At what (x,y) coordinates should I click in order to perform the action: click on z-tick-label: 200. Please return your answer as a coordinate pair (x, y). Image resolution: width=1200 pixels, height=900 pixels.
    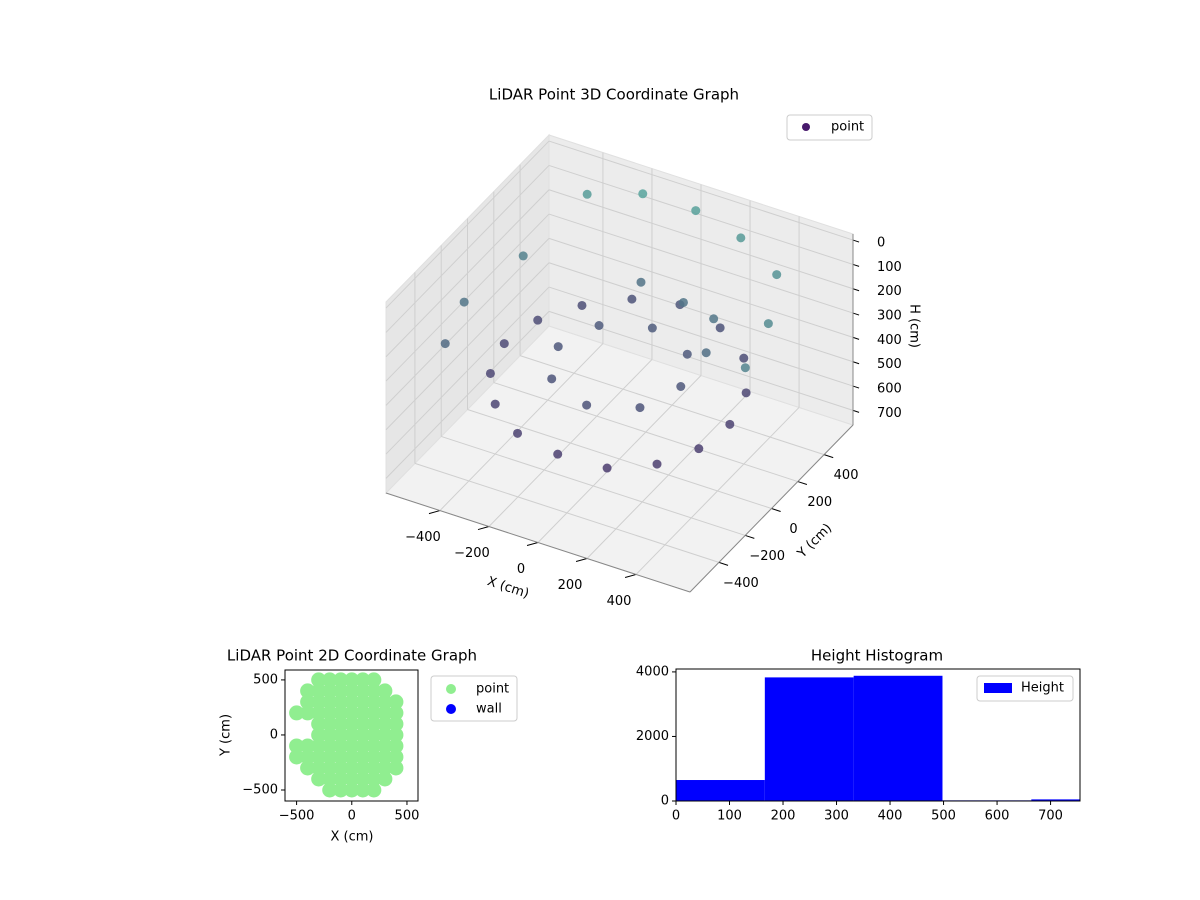
    Looking at the image, I should click on (889, 291).